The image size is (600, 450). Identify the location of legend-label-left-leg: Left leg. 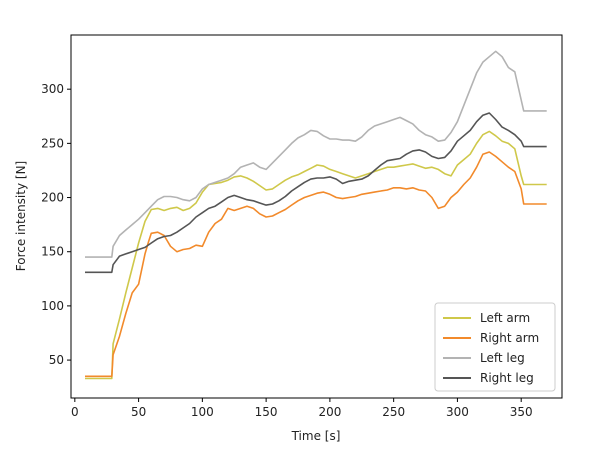
(502, 358).